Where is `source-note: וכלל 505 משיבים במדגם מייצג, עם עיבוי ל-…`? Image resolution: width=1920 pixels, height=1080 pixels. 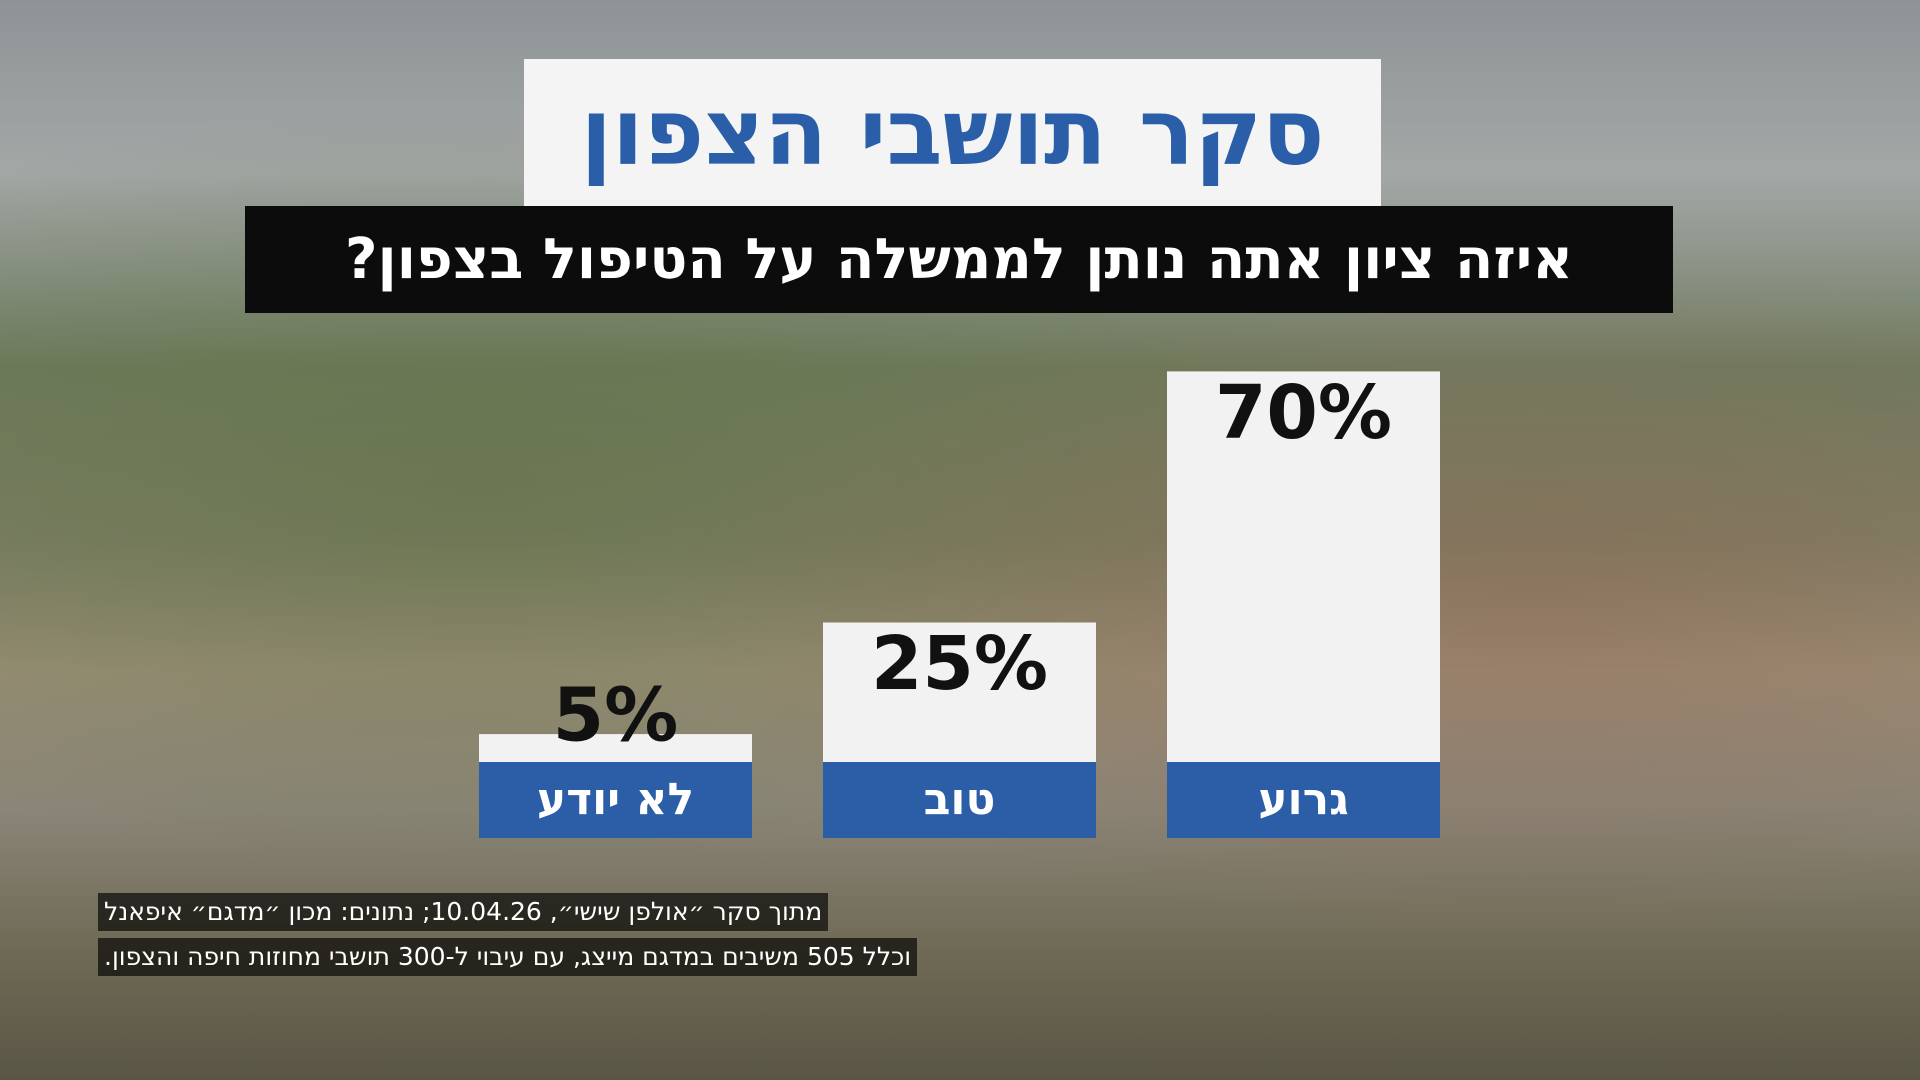
source-note: וכלל 505 משיבים במדגם מייצג, עם עיבוי ל-… is located at coordinates (508, 957).